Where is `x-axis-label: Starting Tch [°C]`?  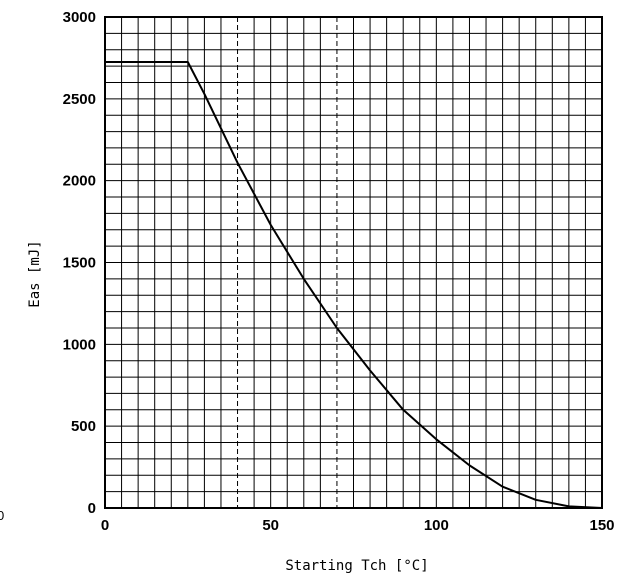 x-axis-label: Starting Tch [°C] is located at coordinates (356, 566).